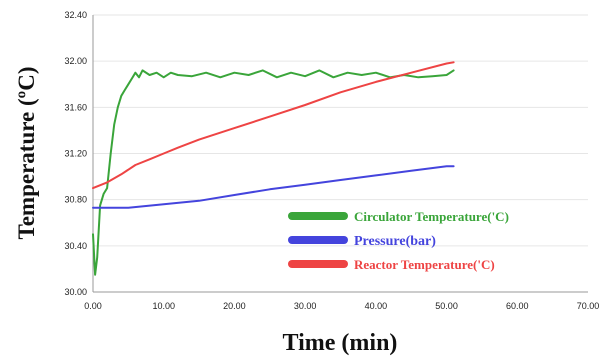  Describe the element at coordinates (340, 343) in the screenshot. I see `x-axis-title: Time (min)` at that location.